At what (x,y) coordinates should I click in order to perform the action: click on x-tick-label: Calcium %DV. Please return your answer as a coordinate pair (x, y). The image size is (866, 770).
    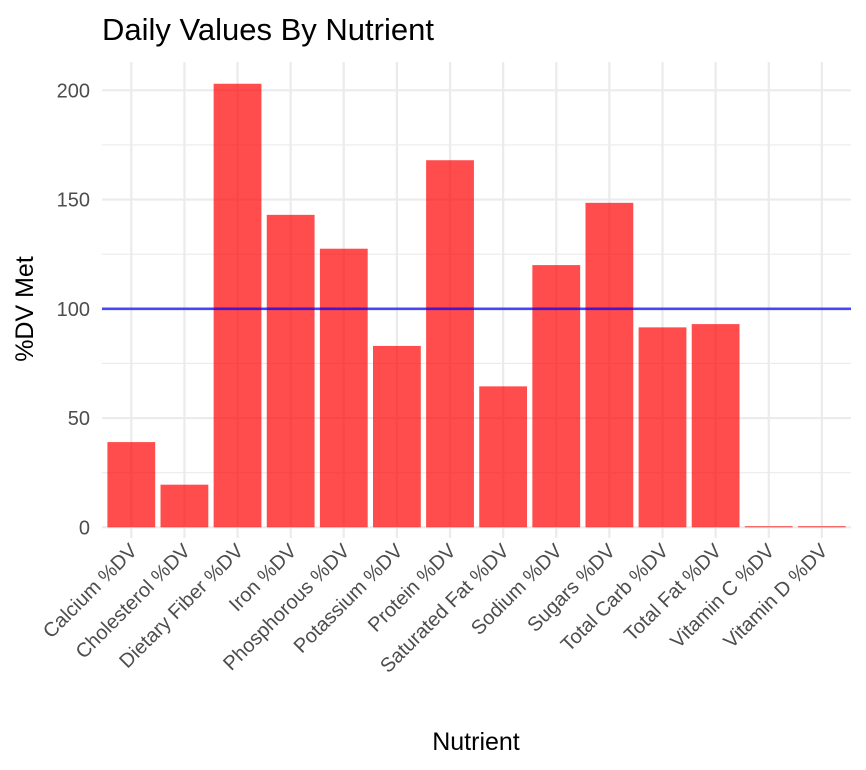
    Looking at the image, I should click on (90, 591).